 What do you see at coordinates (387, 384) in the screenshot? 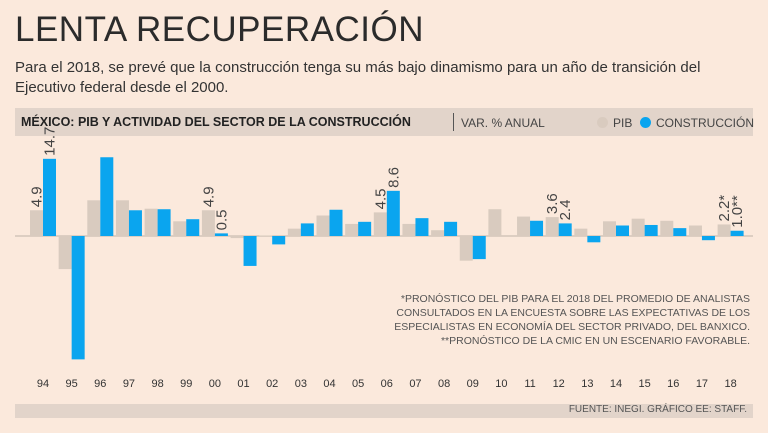
I see `x-tick-label: 06` at bounding box center [387, 384].